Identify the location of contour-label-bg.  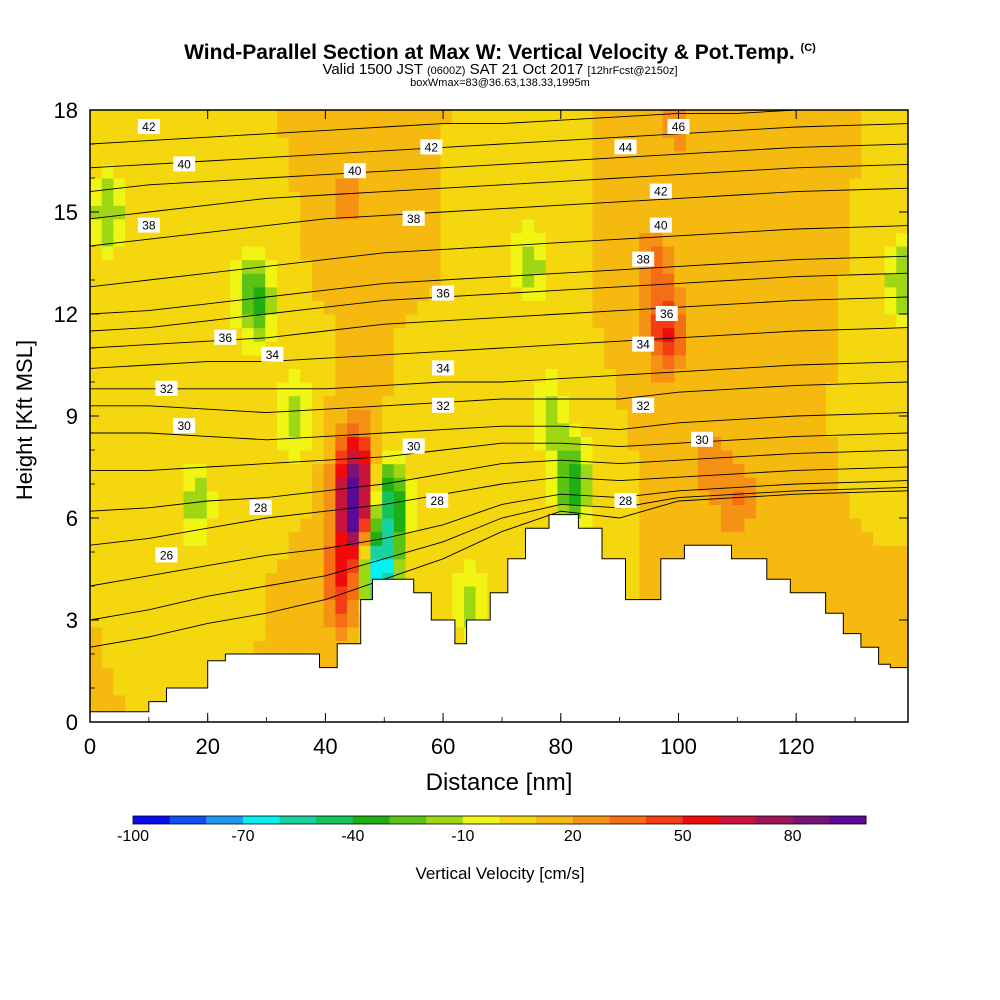
(272, 354).